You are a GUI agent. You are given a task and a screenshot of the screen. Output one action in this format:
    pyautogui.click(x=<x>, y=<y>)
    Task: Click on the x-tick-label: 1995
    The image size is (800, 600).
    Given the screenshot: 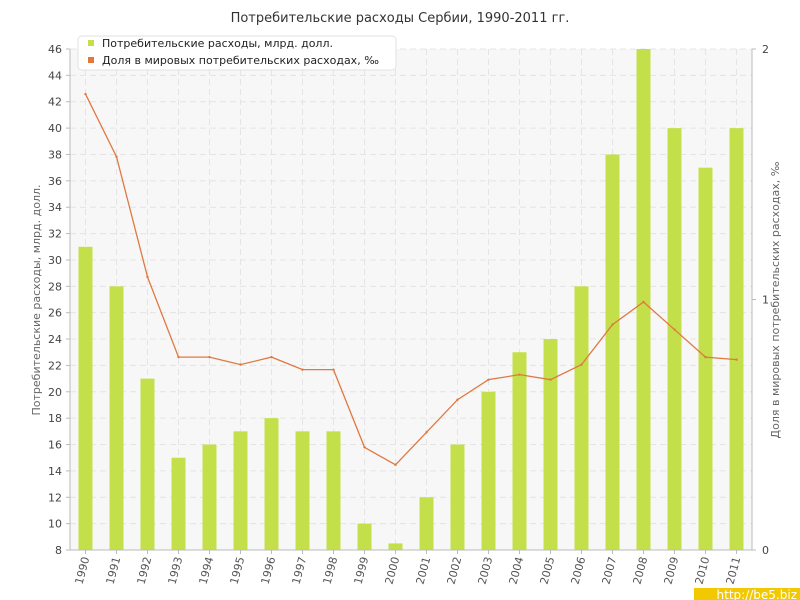 What is the action you would take?
    pyautogui.click(x=238, y=570)
    